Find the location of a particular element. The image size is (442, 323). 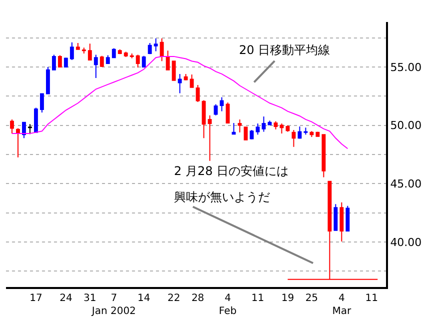

x-tick-label: 28 is located at coordinates (197, 298).